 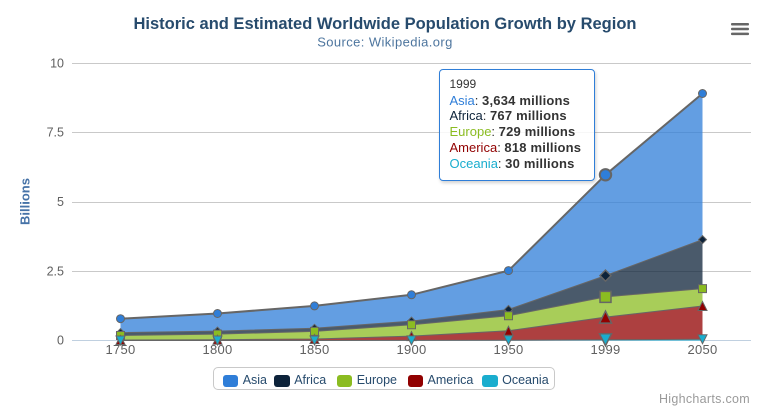 I want to click on svg-text: Highcharts.com, so click(x=704, y=399).